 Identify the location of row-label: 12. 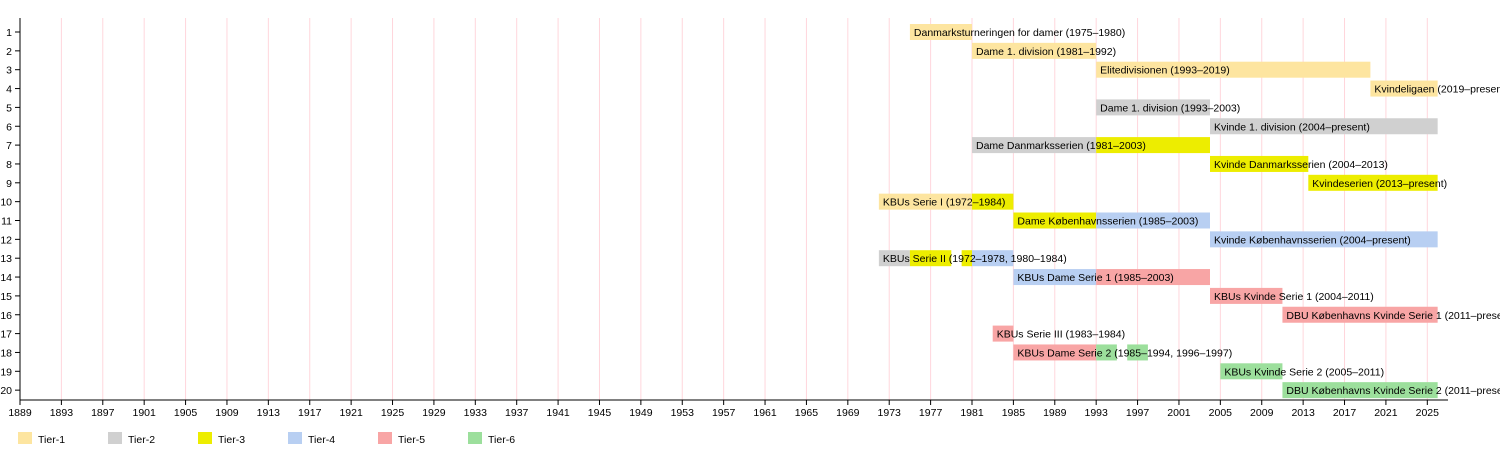
(6, 240).